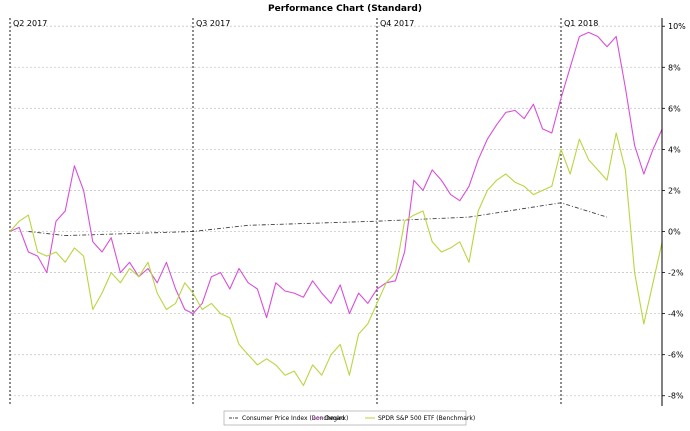  Describe the element at coordinates (318, 219) in the screenshot. I see `series-line` at that location.